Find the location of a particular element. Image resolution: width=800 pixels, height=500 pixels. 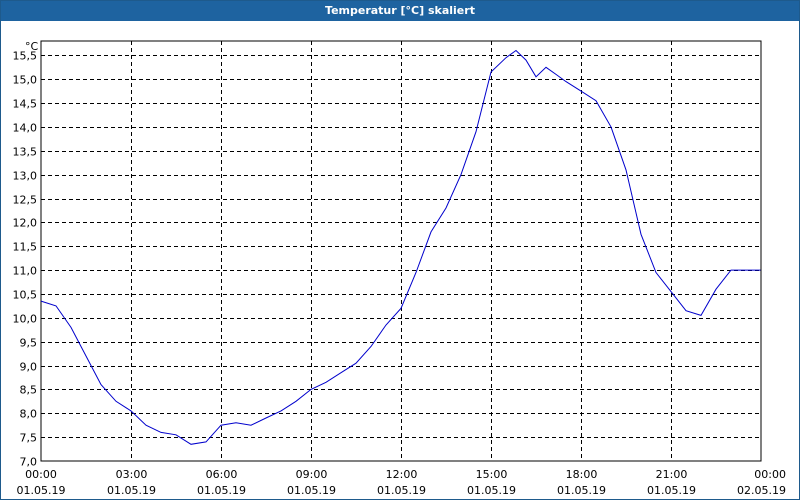

y-tick-label: 13,0 is located at coordinates (25, 176).